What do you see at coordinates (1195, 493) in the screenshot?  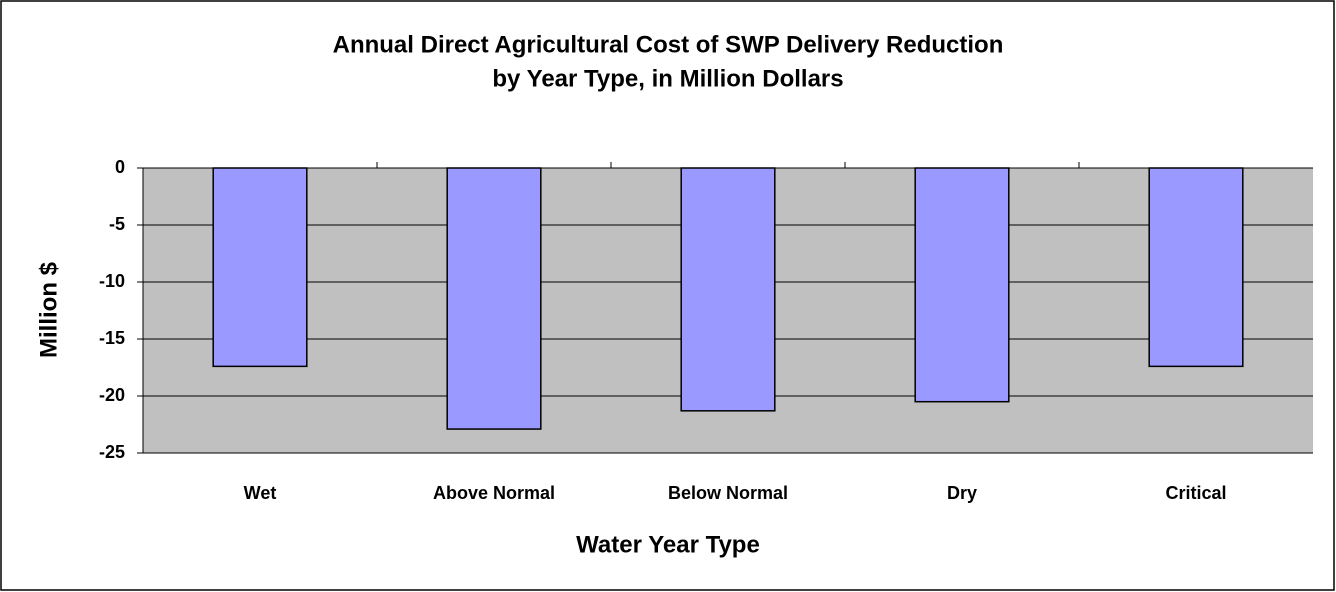 I see `x-tick-label: Critical` at bounding box center [1195, 493].